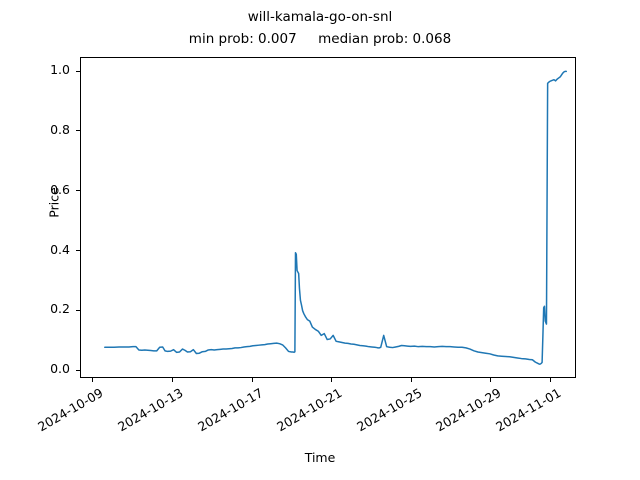 This screenshot has height=480, width=640. I want to click on chart-title: will-kamala-go-on-snl, so click(320, 17).